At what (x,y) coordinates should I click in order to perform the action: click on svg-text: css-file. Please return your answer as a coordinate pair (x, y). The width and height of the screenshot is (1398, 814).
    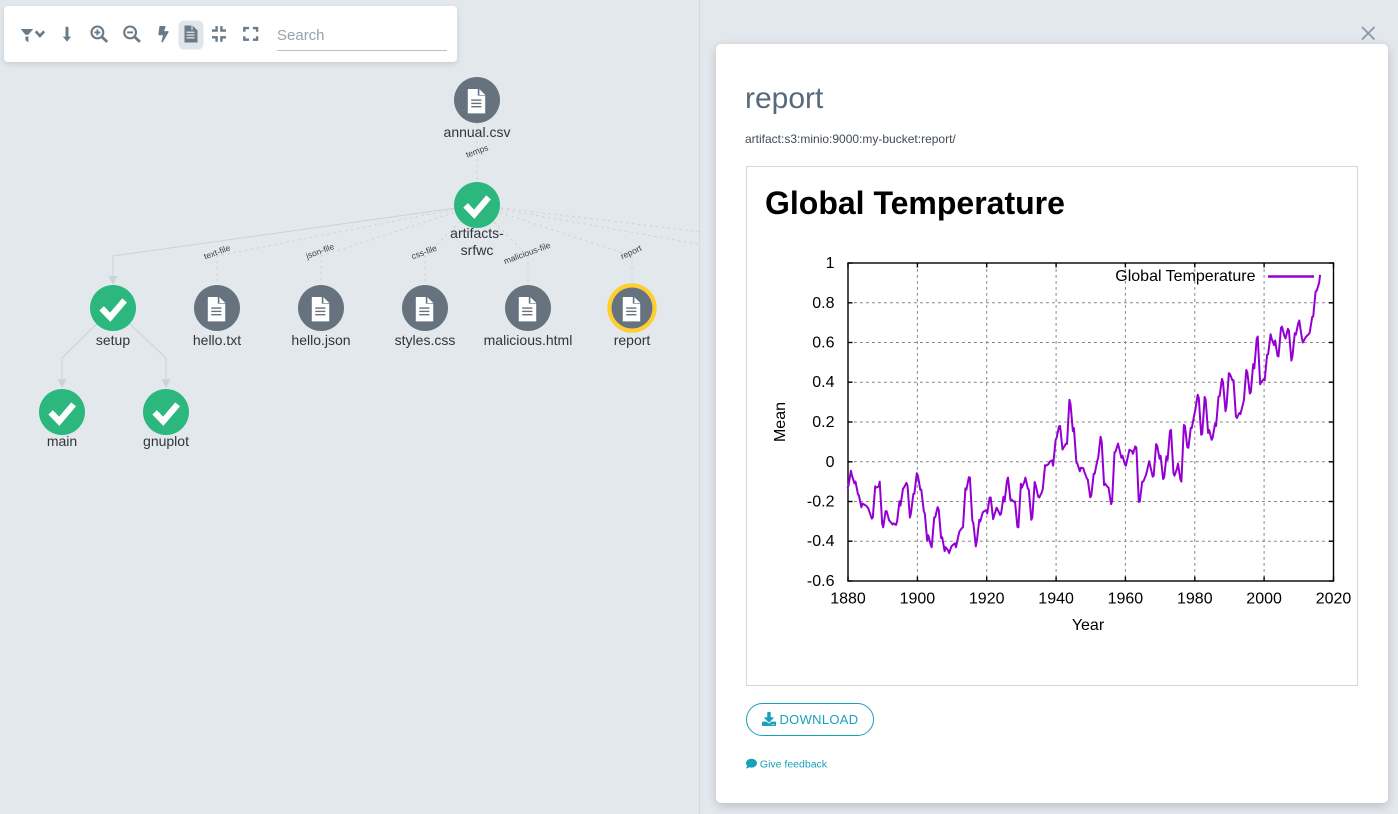
    Looking at the image, I should click on (424, 252).